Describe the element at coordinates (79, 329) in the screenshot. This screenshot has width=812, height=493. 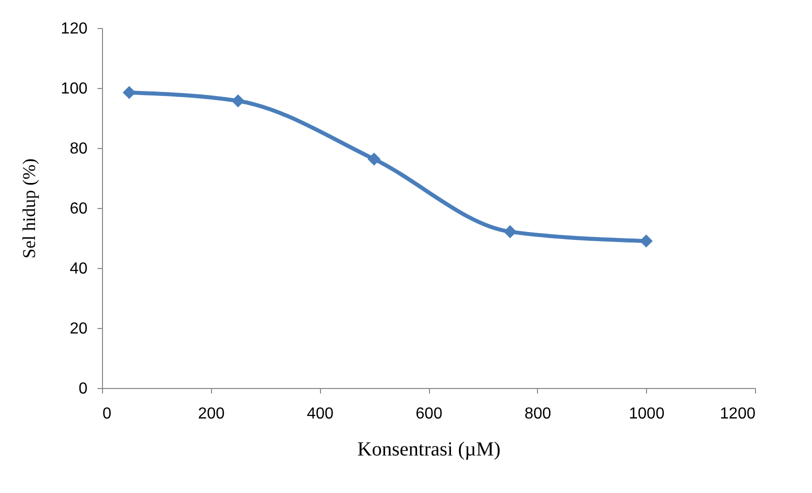
I see `y-tick-label: 20` at that location.